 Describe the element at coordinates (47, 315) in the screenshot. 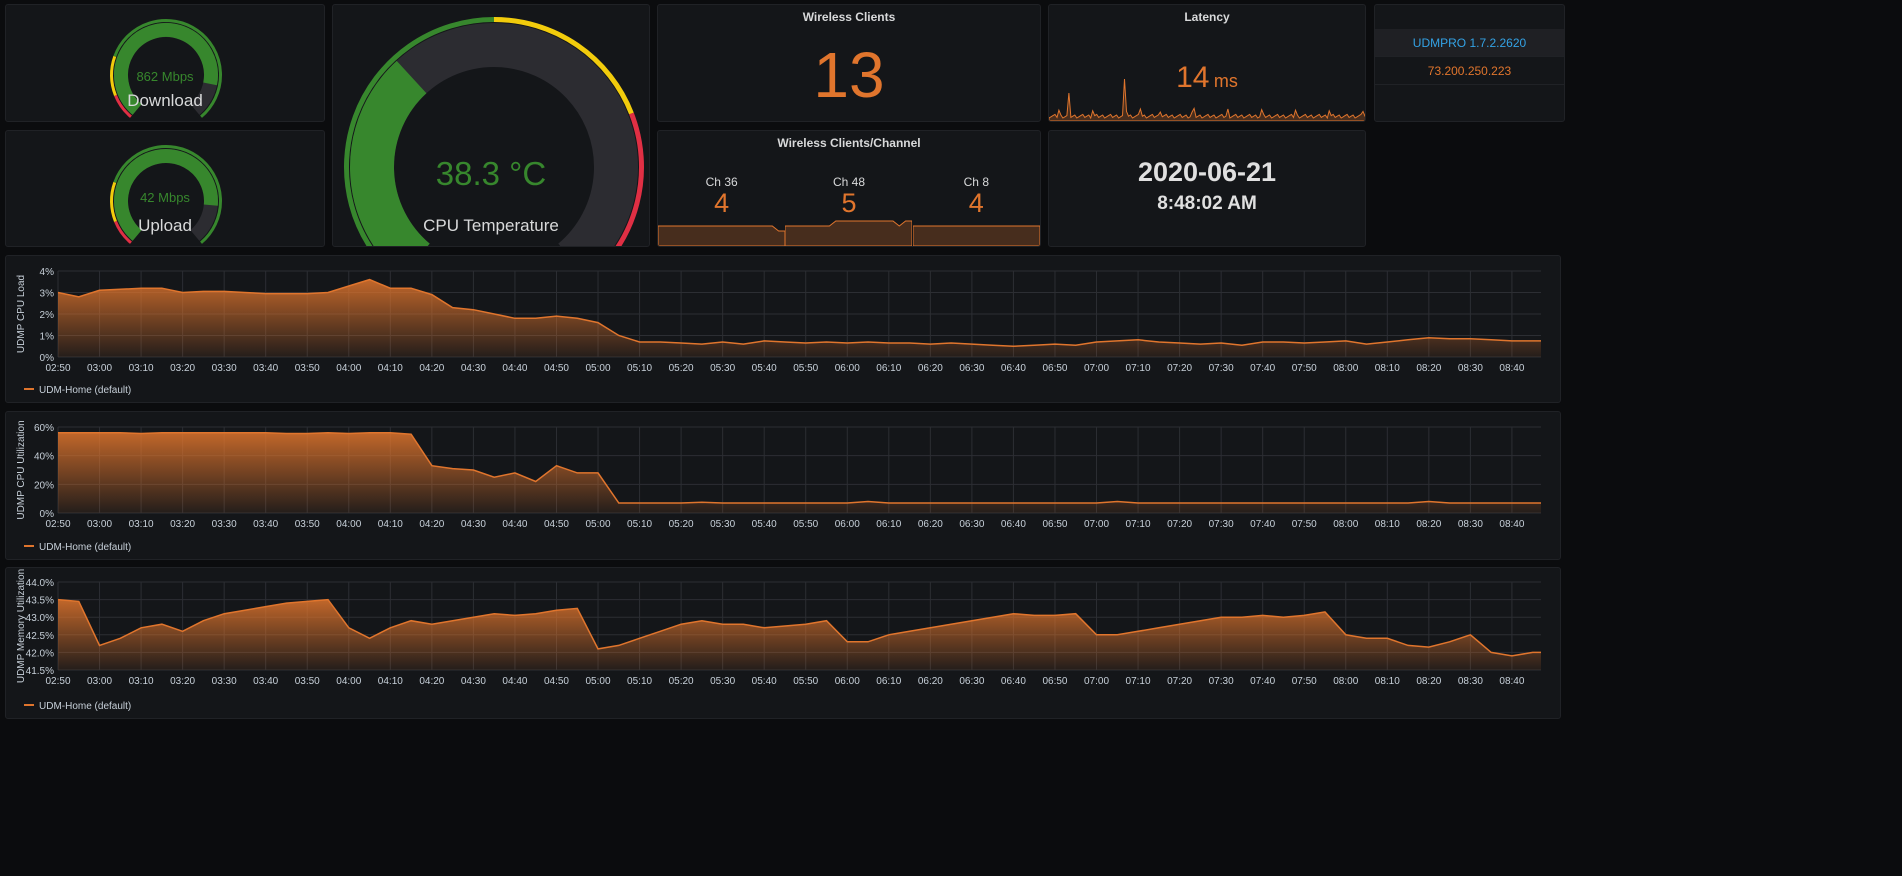

I see `y-tick-label: 2%` at that location.